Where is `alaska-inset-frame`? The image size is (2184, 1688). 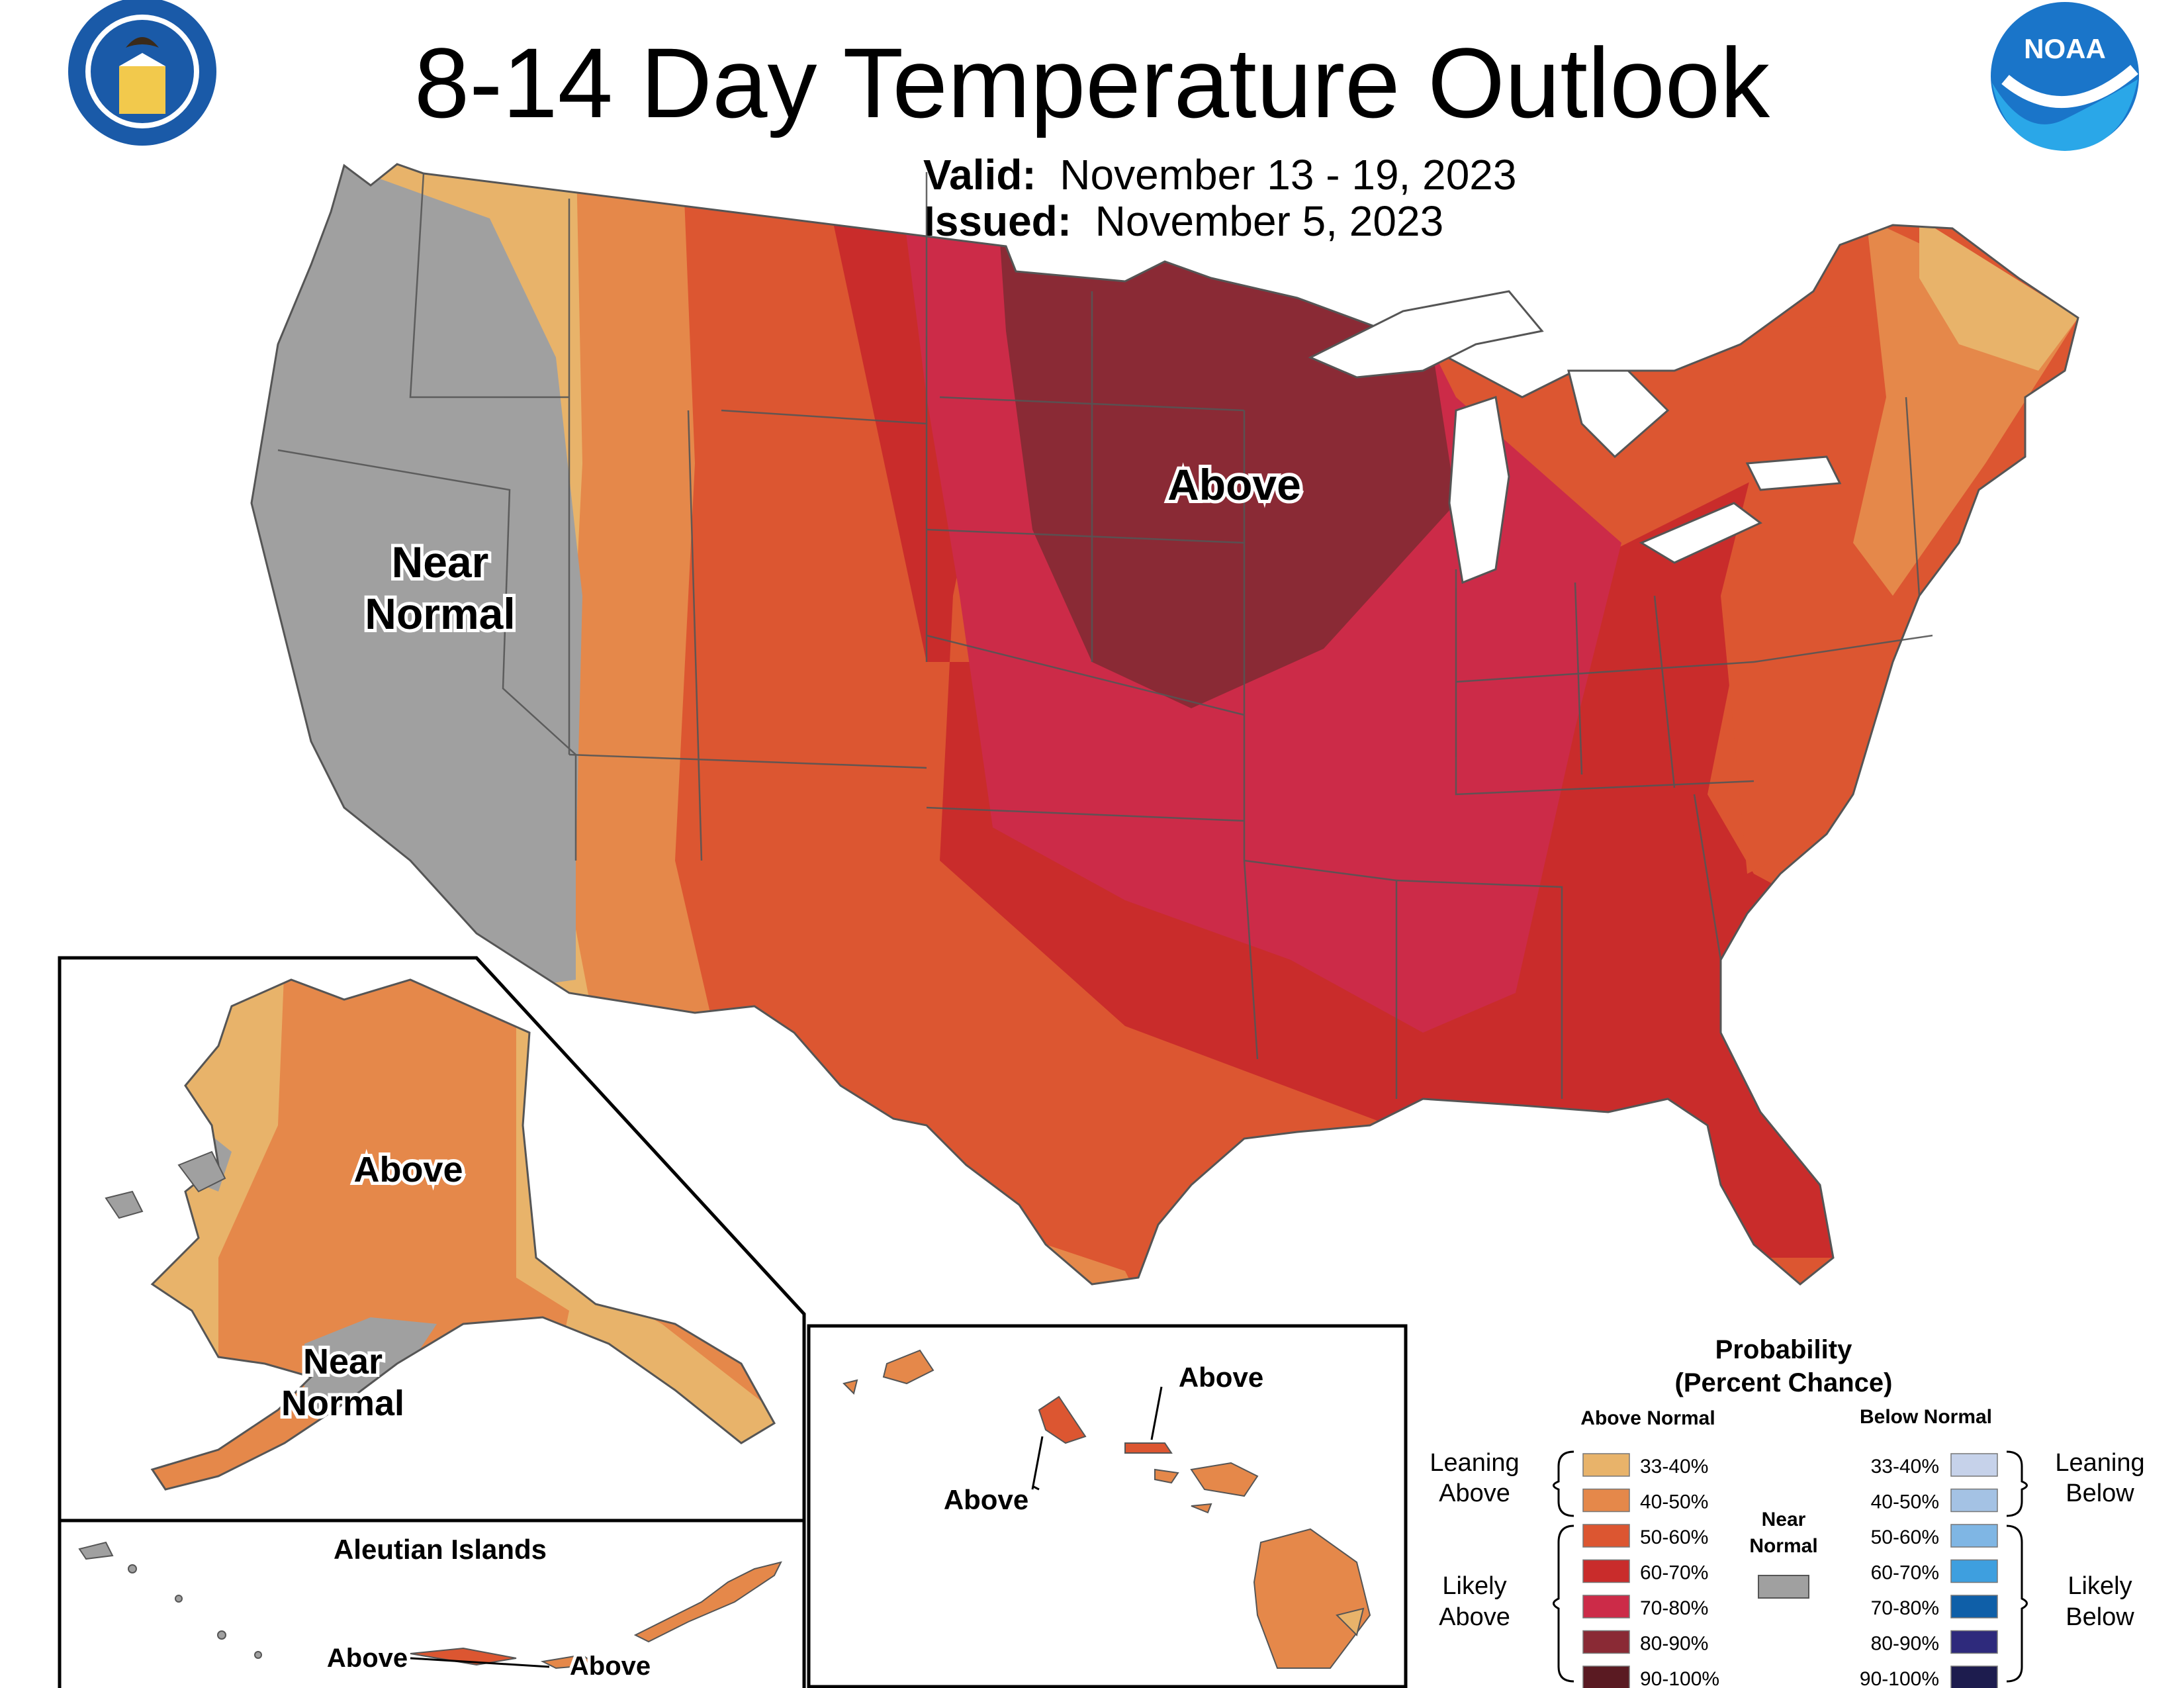 alaska-inset-frame is located at coordinates (432, 1239).